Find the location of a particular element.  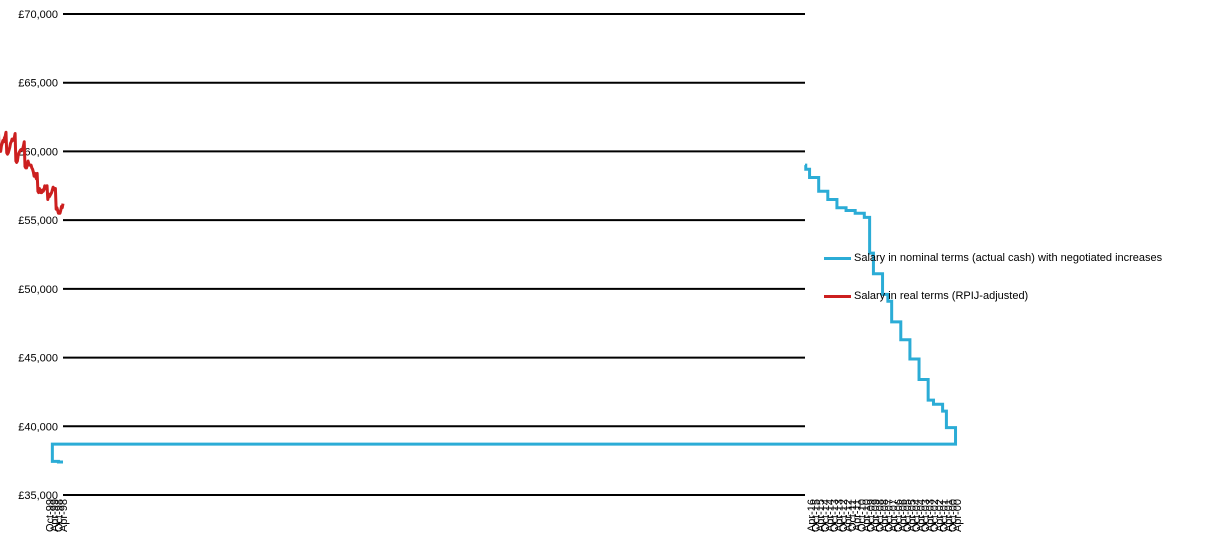

x-tick-label: Oct-12 is located at coordinates (844, 515).